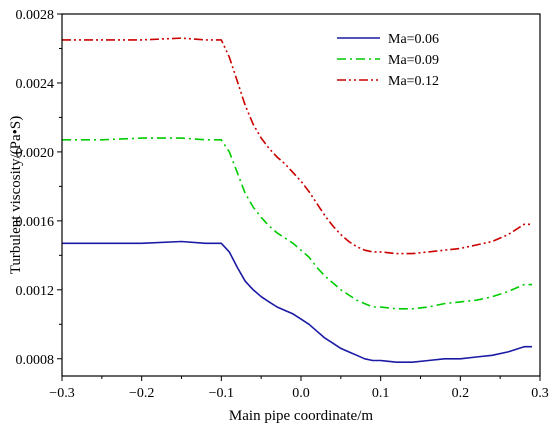 The width and height of the screenshot is (550, 435). I want to click on y-tick-label: 0.0028, so click(35, 15).